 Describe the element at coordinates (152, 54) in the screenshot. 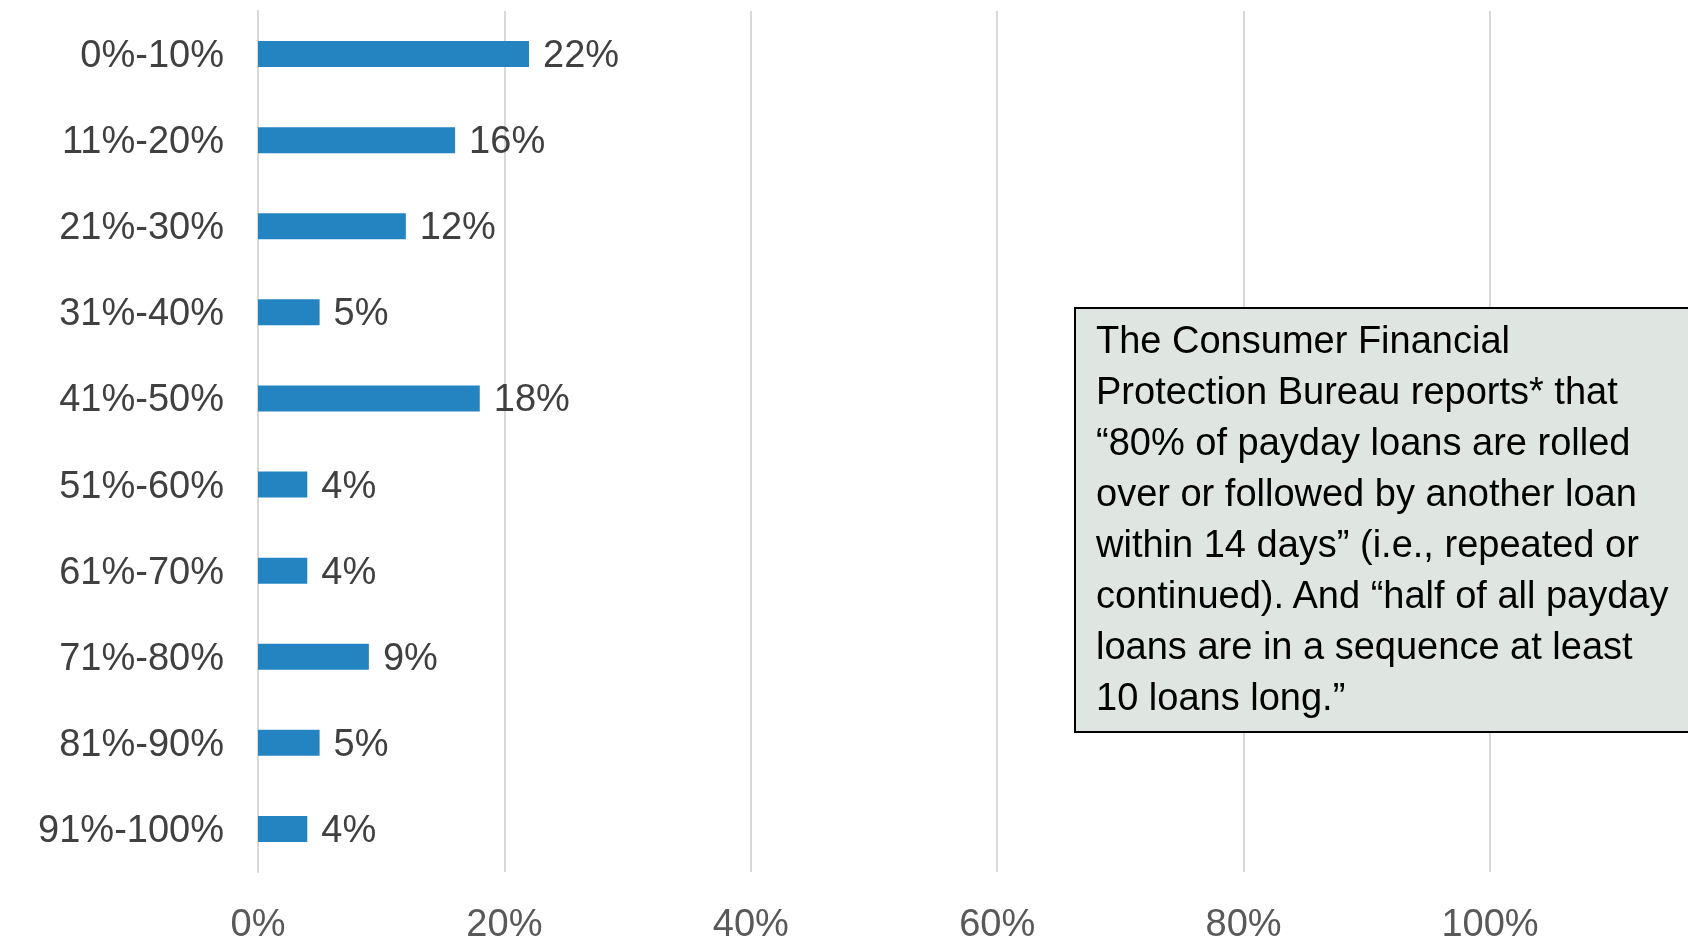

I see `y-tick-label: 0%-10%` at that location.